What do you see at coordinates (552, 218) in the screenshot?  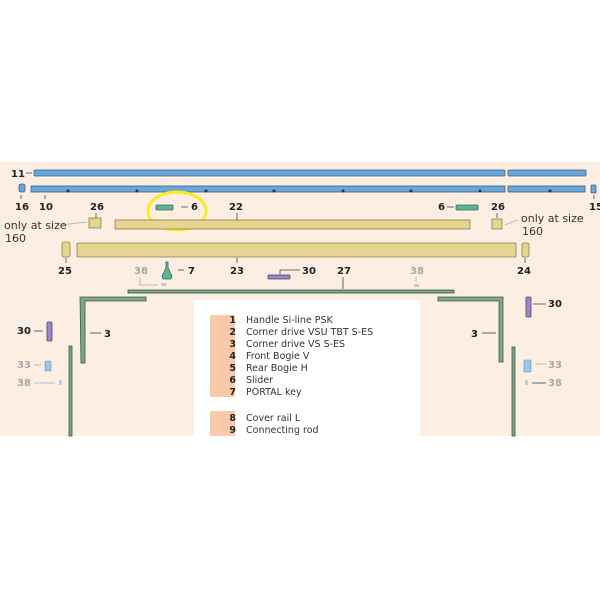 I see `note-right-line1: only at size` at bounding box center [552, 218].